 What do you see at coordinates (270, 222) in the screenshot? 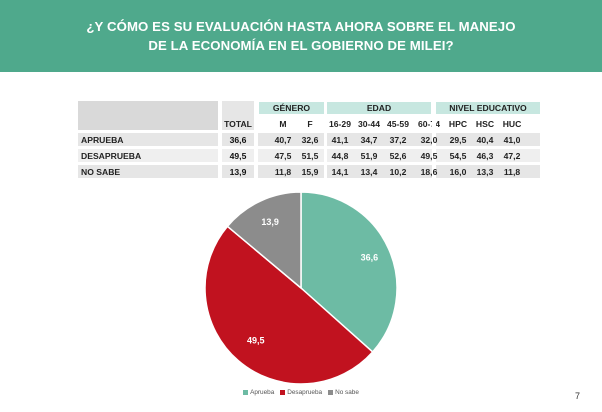
I see `pie-label: 13,9` at bounding box center [270, 222].